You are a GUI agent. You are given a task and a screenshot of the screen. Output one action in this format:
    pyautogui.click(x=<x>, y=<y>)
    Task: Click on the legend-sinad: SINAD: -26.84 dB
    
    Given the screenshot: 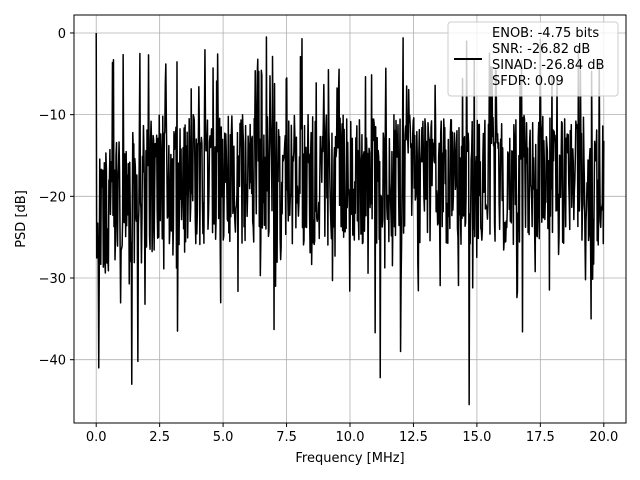 What is the action you would take?
    pyautogui.click(x=548, y=65)
    